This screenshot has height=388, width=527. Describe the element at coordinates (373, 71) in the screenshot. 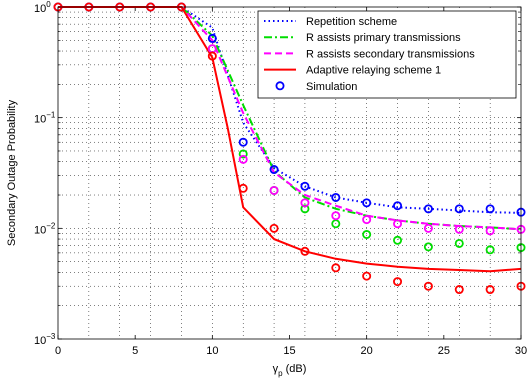

I see `legend-label-4: Adaptive relaying scheme 1` at that location.